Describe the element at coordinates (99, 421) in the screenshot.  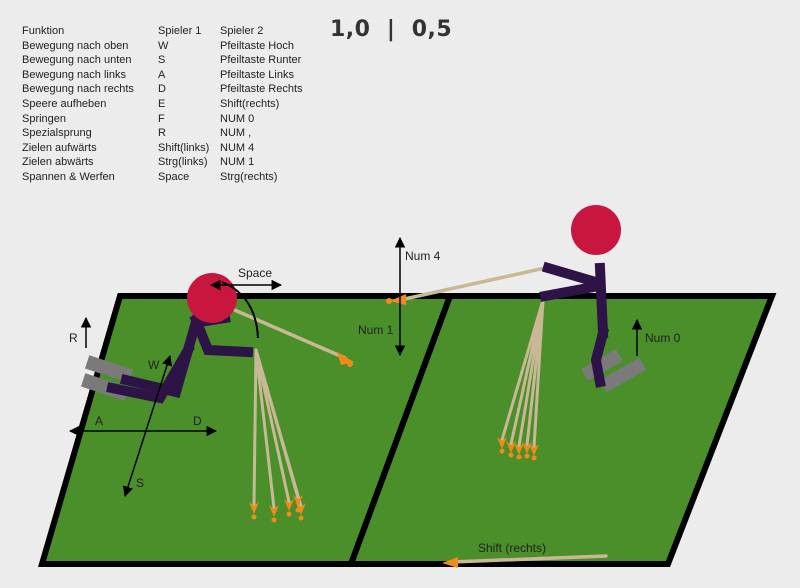
I see `a-label: A` at that location.